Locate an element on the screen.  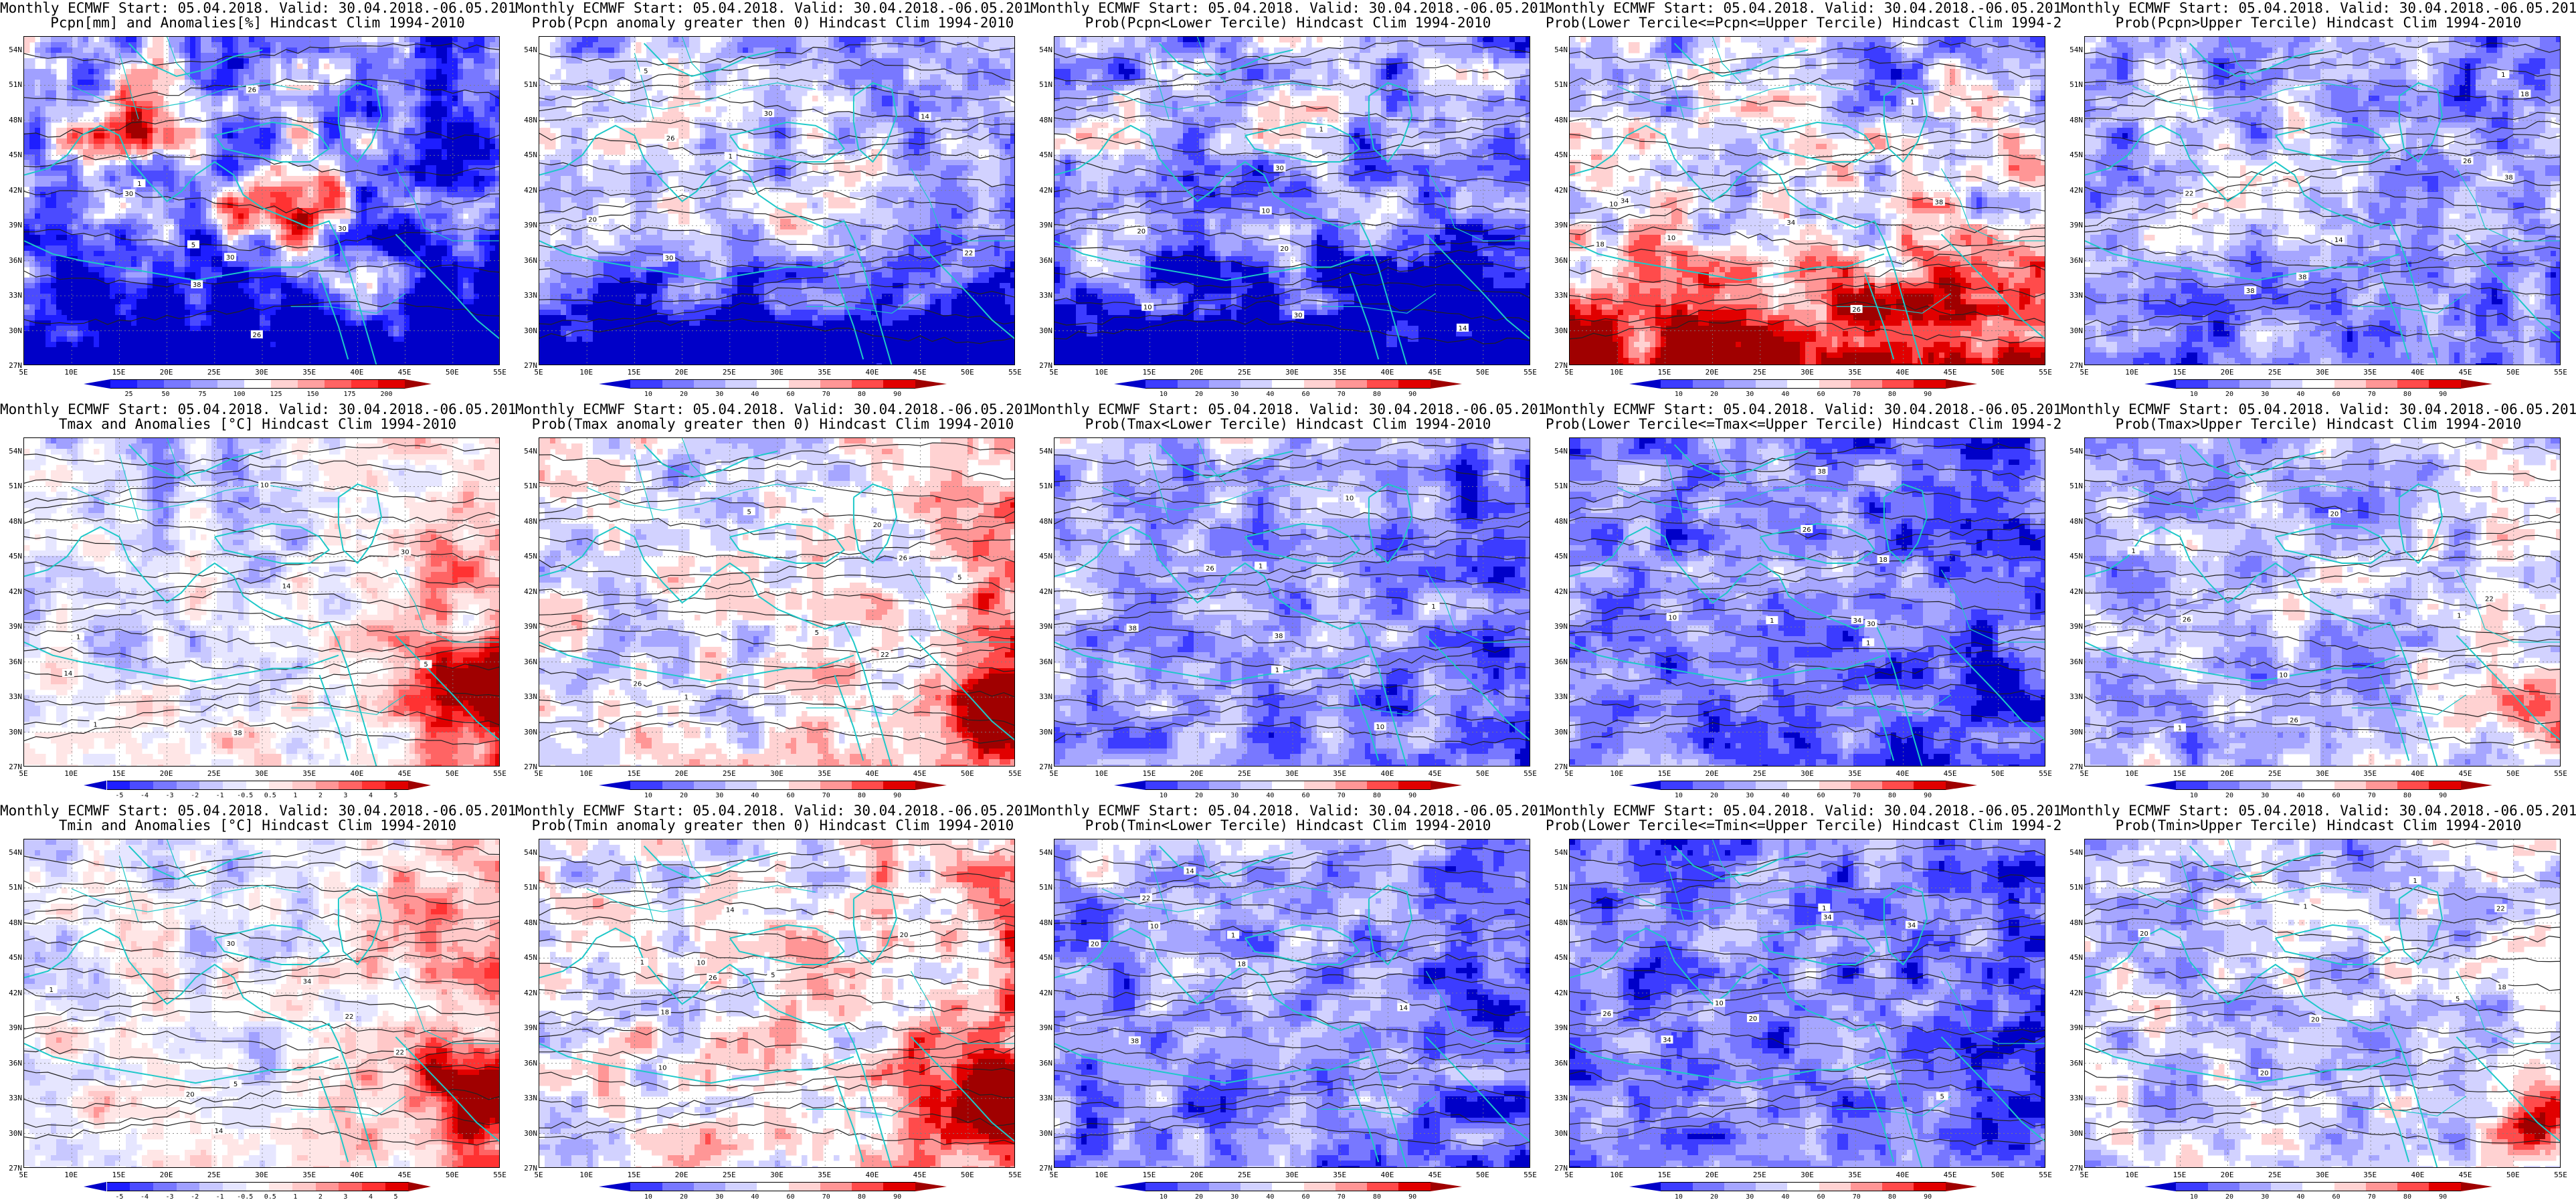
contour-label: 1 is located at coordinates (642, 963).